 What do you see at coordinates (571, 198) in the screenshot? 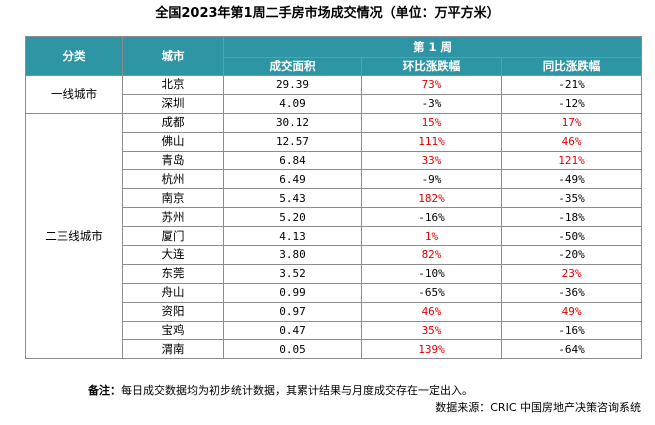
I see `yoy-cell: -35%` at bounding box center [571, 198].